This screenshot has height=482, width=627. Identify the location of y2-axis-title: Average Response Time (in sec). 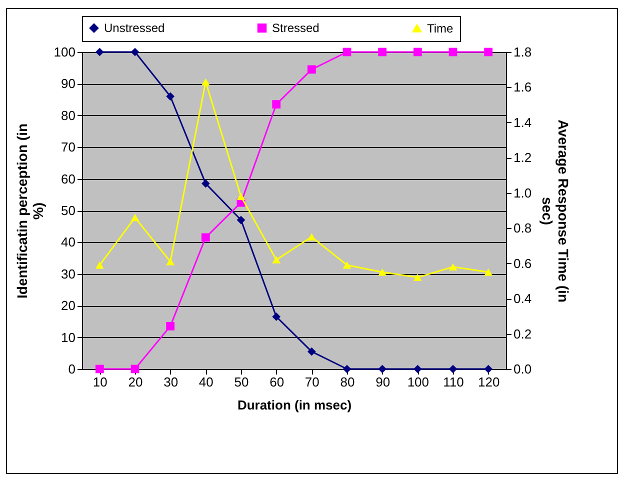
(556, 211).